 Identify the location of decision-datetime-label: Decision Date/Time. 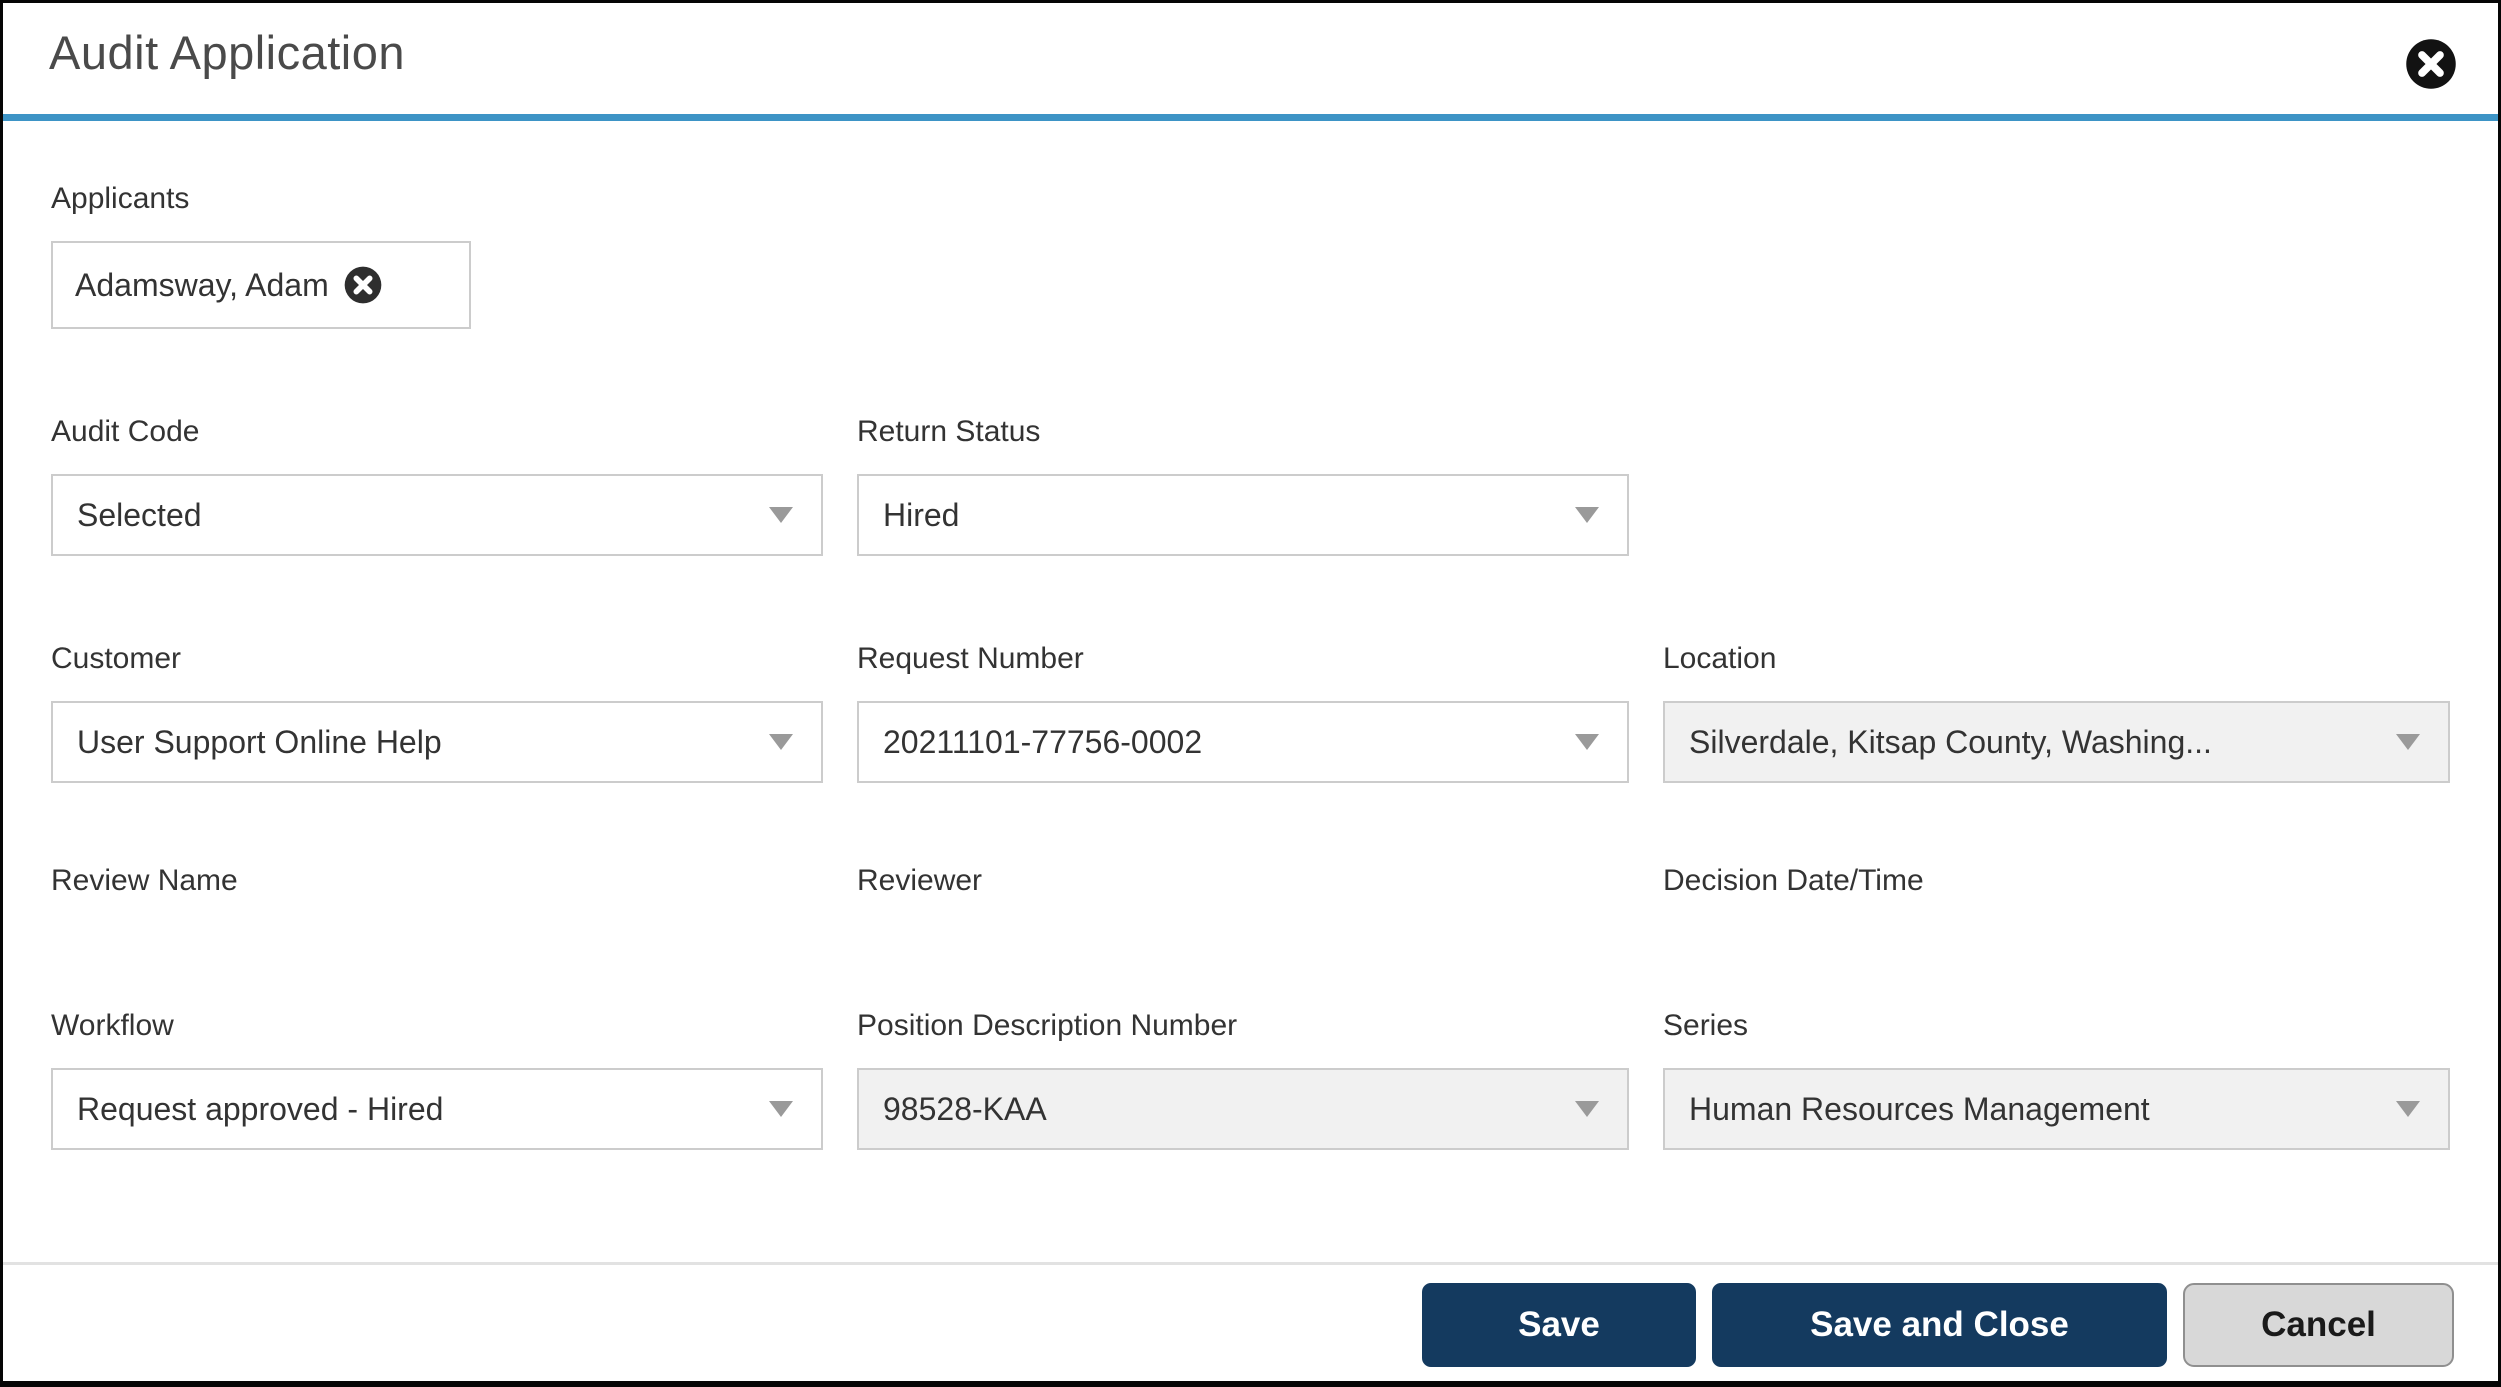
(1793, 880).